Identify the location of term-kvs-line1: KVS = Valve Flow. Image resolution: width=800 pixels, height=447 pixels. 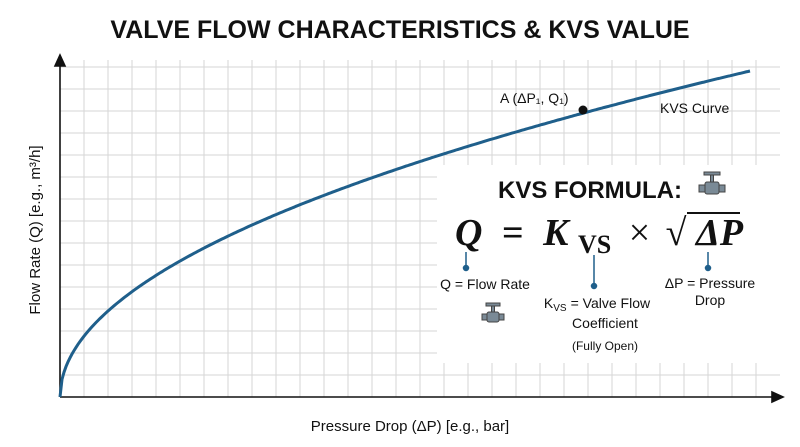
(597, 304).